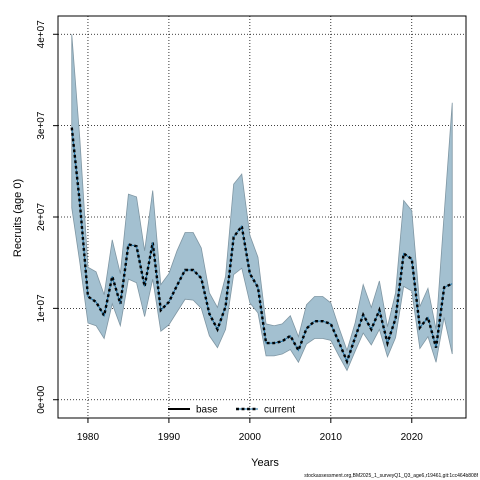  What do you see at coordinates (279, 410) in the screenshot?
I see `legend-label: current` at bounding box center [279, 410].